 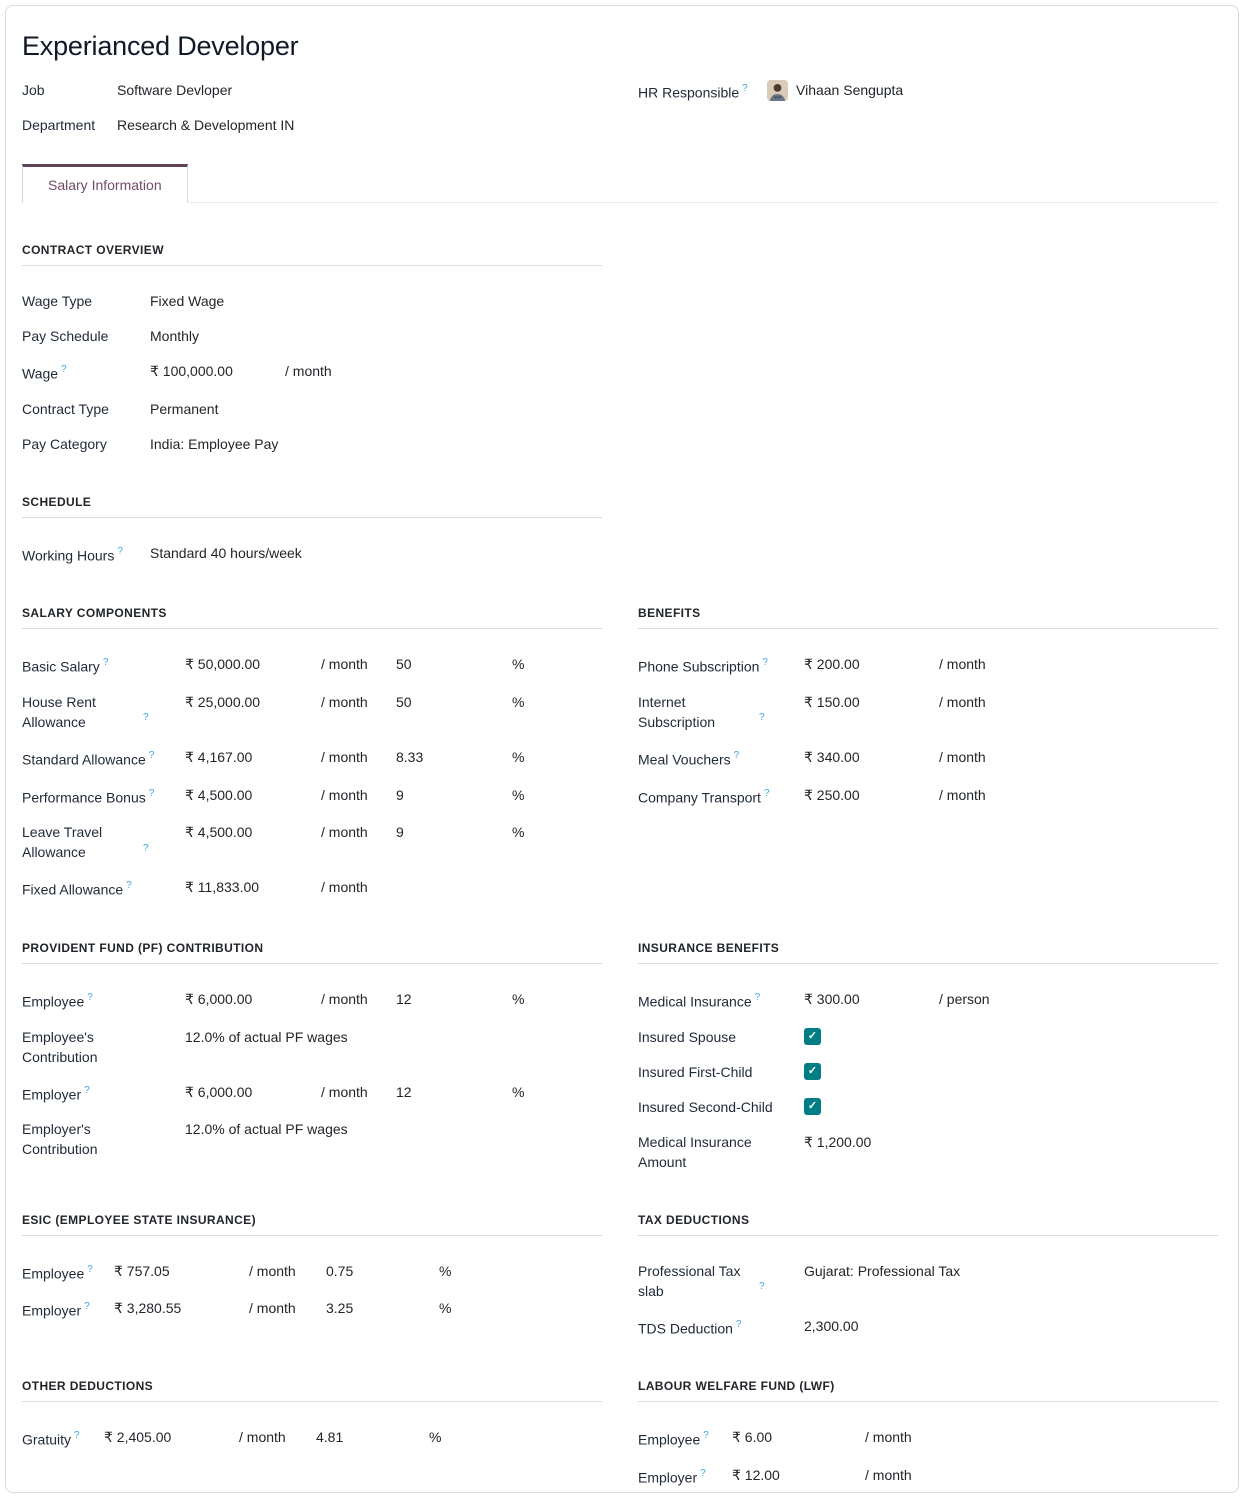 What do you see at coordinates (312, 1000) in the screenshot?
I see `field-pf-employee: Employee? ₹ 6,000.00 / month 12 %` at bounding box center [312, 1000].